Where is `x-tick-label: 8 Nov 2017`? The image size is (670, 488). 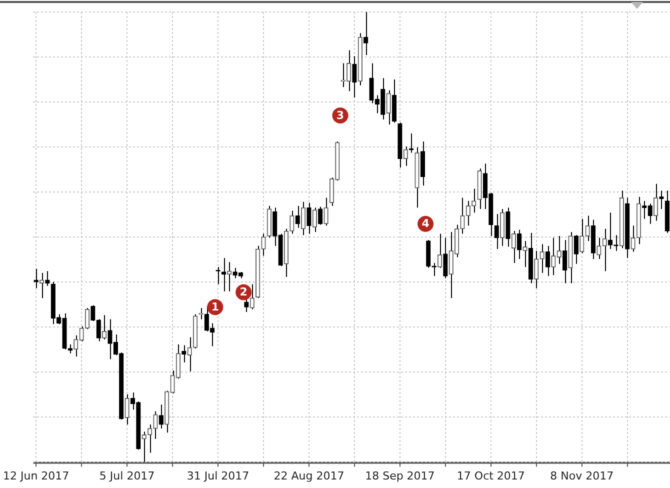 x-tick-label: 8 Nov 2017 is located at coordinates (582, 475).